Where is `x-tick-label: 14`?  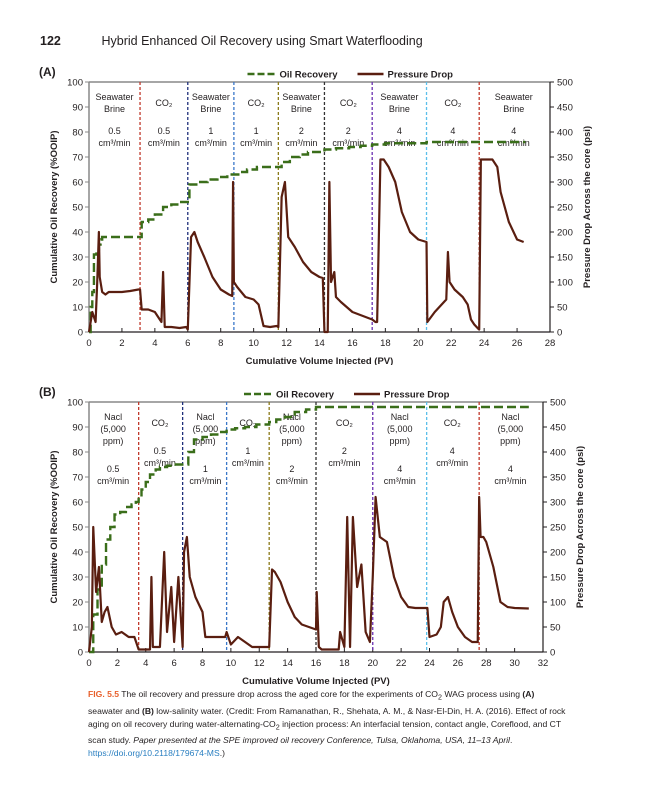
x-tick-label: 14 is located at coordinates (287, 663).